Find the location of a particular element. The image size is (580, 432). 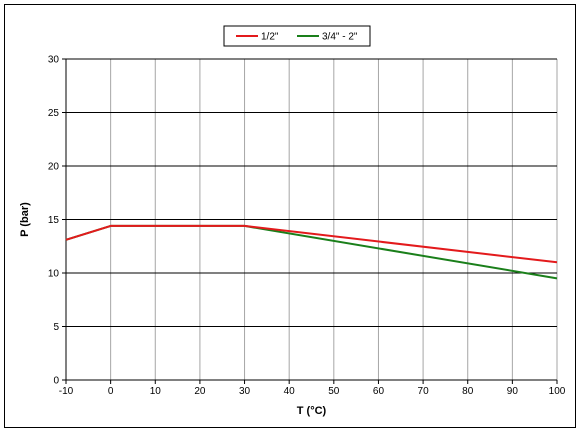

legend-label: 1/2" is located at coordinates (270, 37).